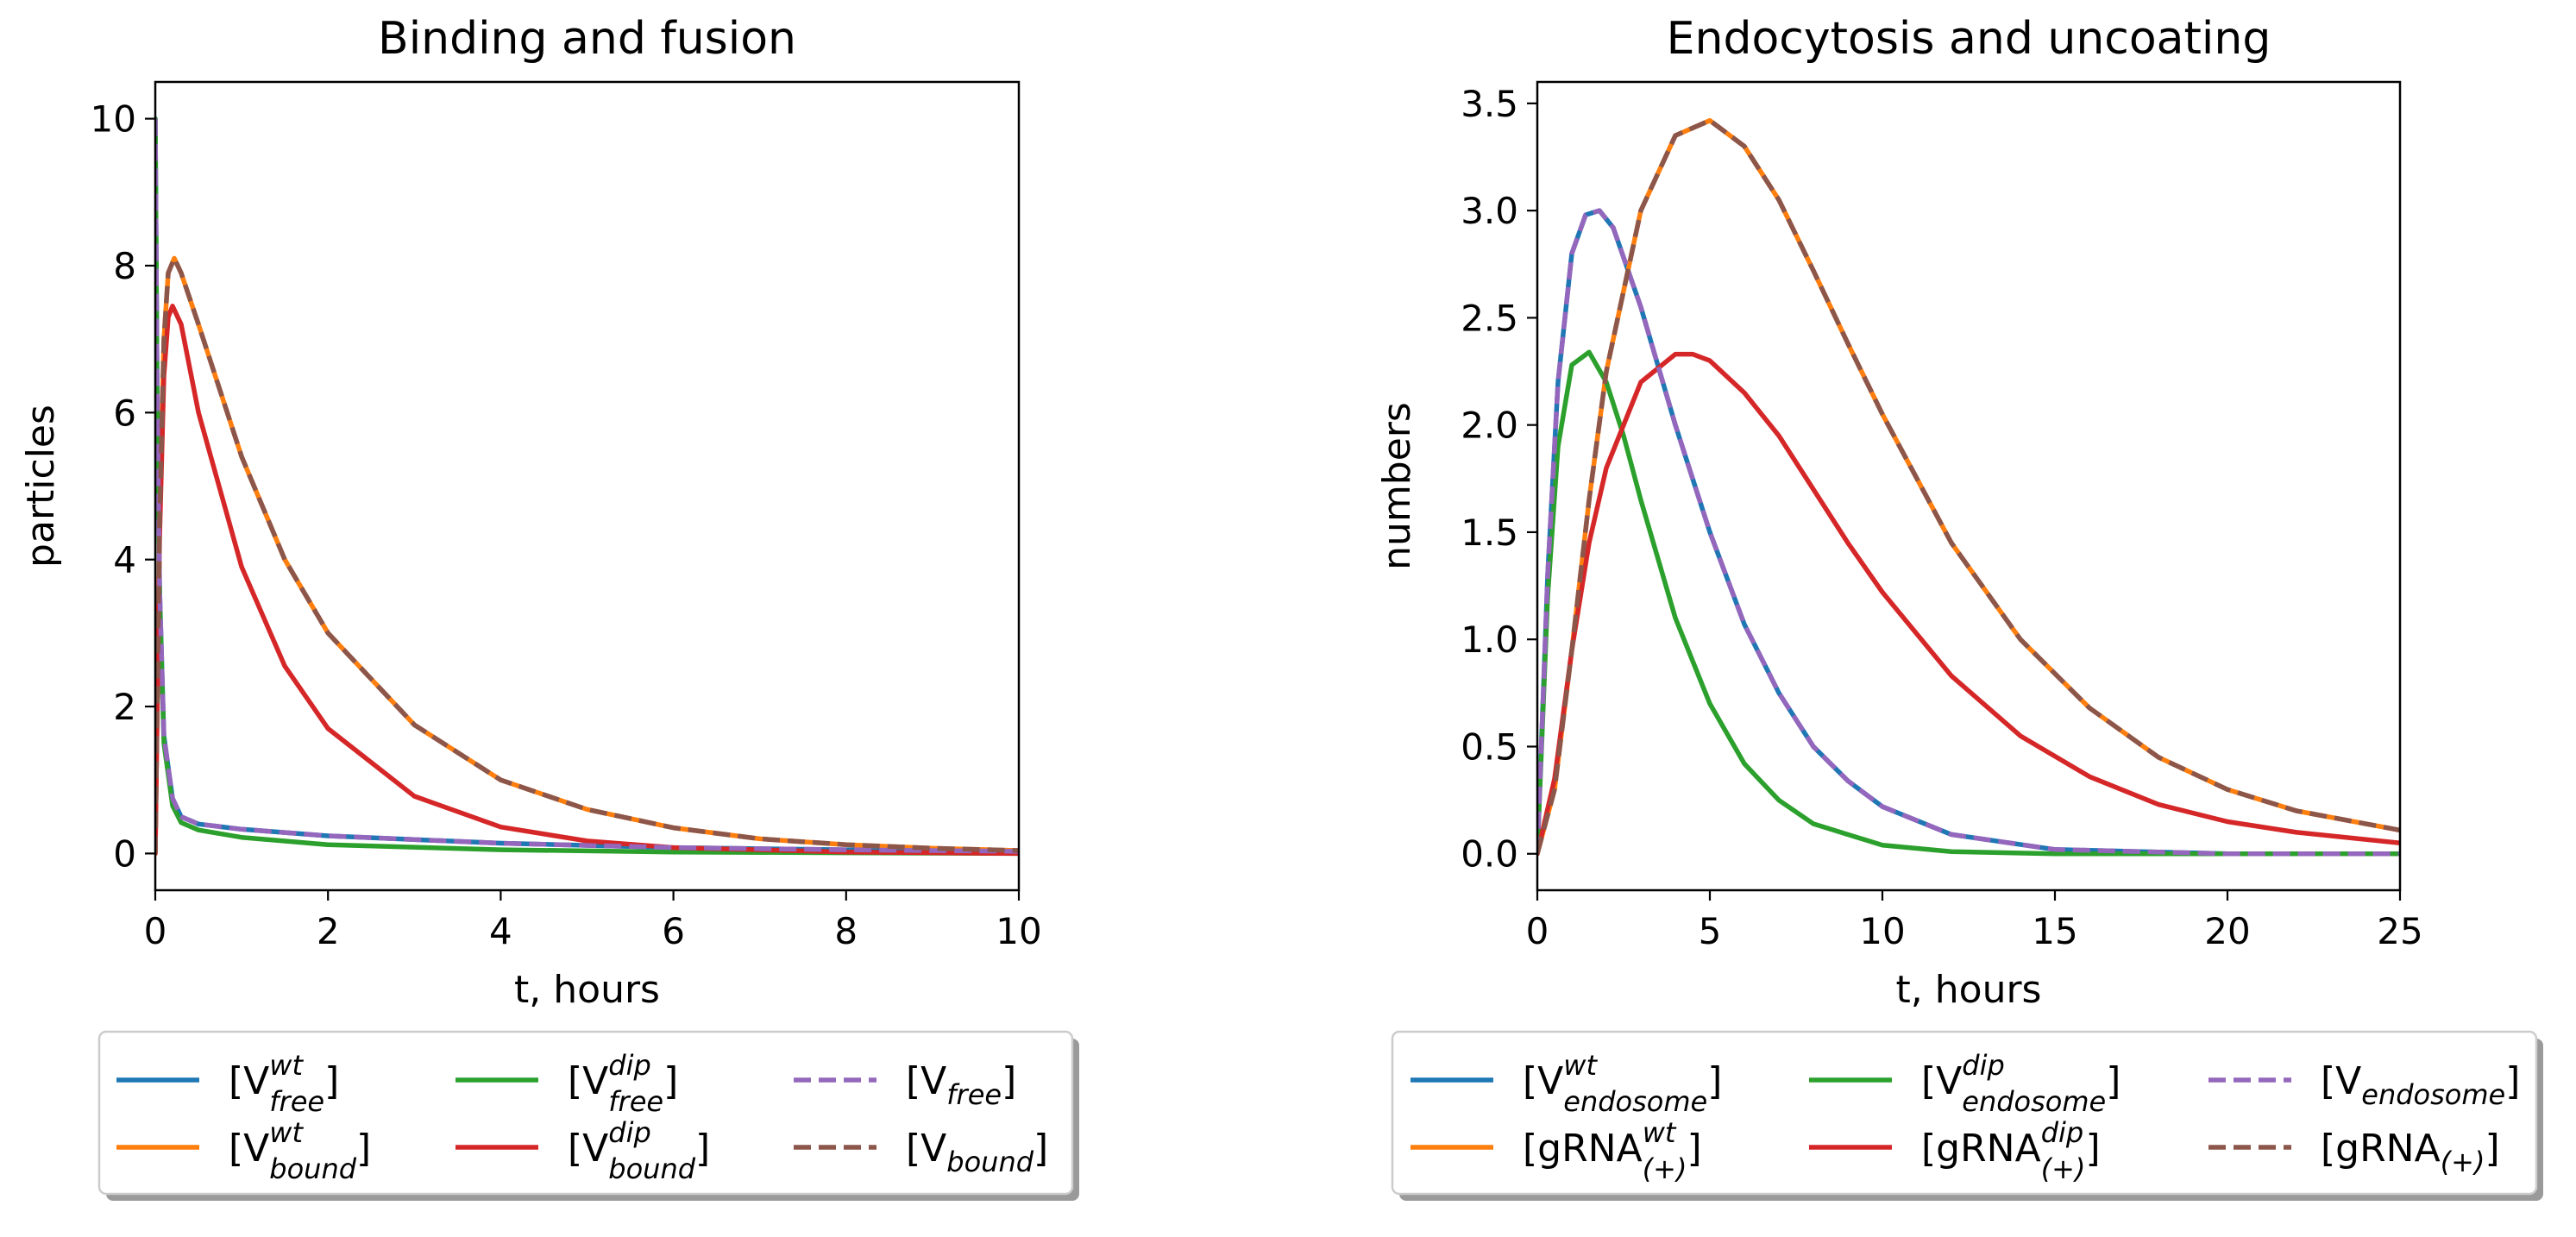  I want to click on y-tick-label: 8, so click(124, 266).